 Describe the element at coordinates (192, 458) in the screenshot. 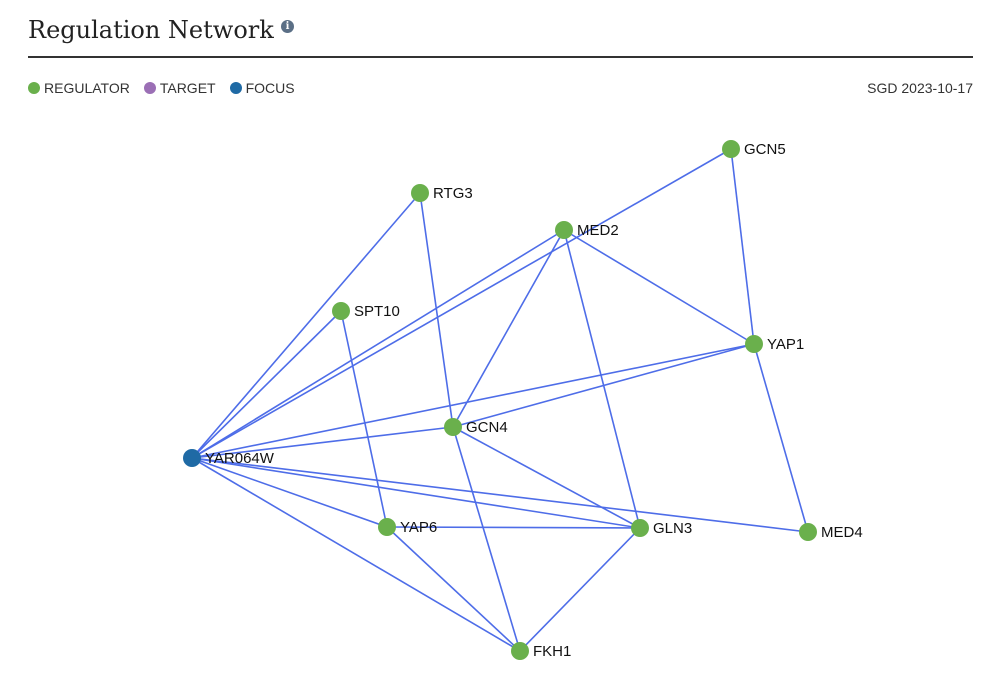

I see `focus-node-circle` at that location.